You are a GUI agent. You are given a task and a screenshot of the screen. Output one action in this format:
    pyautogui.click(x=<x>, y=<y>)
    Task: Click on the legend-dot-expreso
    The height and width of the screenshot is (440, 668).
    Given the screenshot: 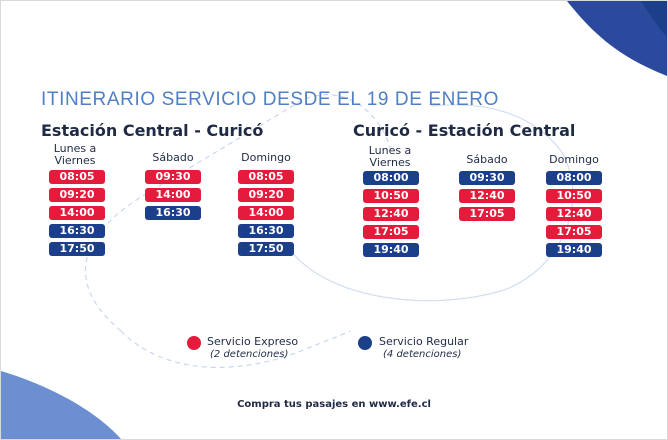 What is the action you would take?
    pyautogui.click(x=194, y=343)
    